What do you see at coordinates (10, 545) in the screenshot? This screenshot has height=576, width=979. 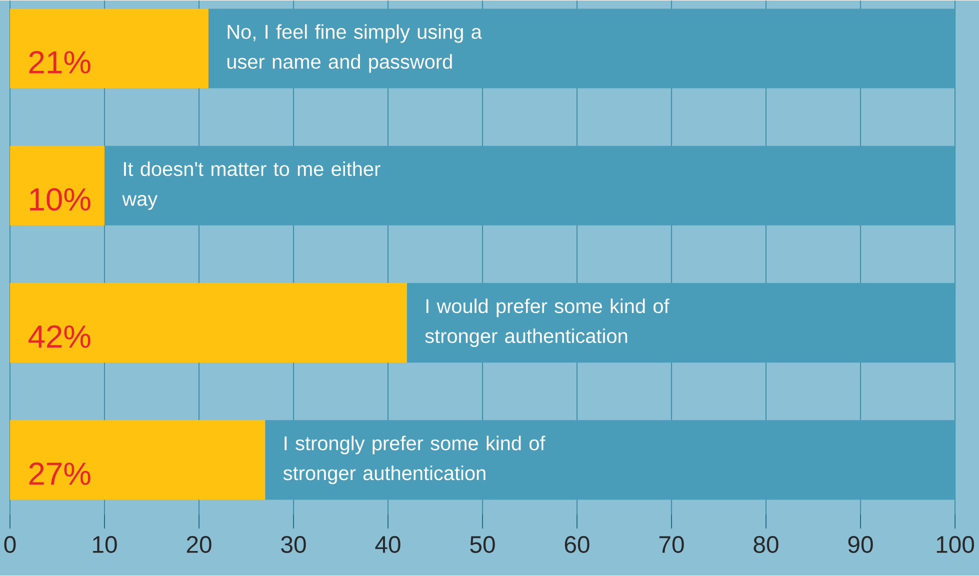 I see `x-tick-label: 0` at bounding box center [10, 545].